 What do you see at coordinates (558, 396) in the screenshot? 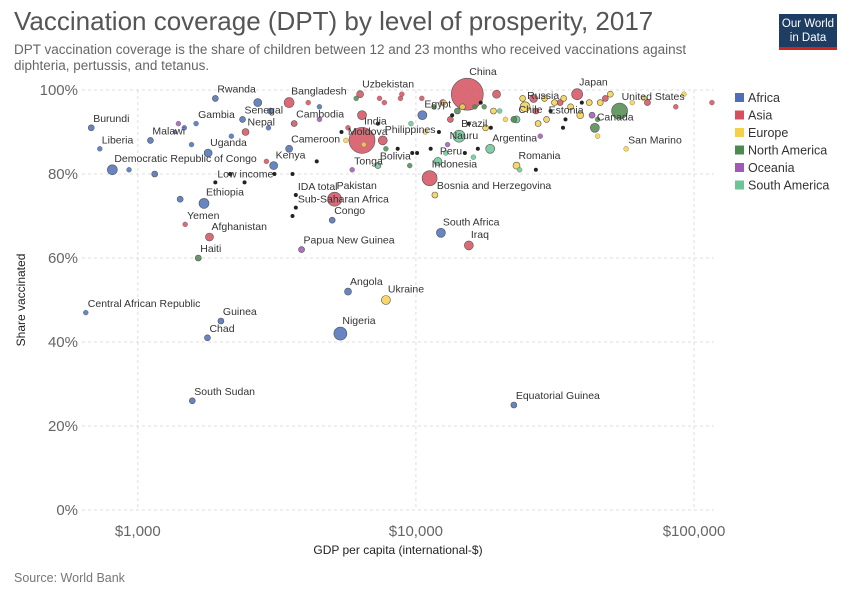
I see `point-label: Equatorial Guinea` at bounding box center [558, 396].